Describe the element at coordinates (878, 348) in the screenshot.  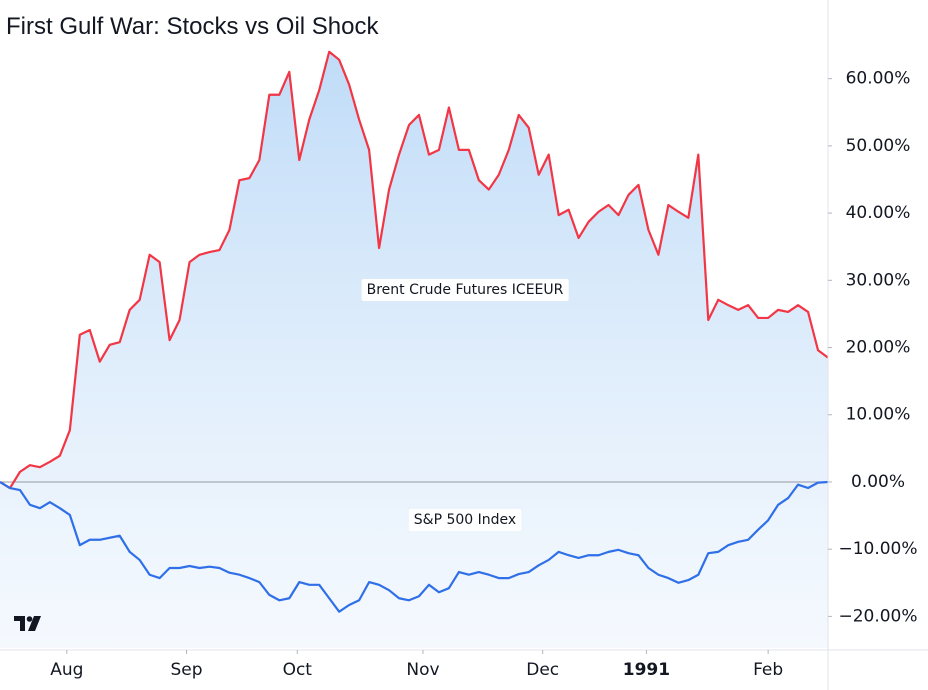
I see `y-tick-label: 20.00%` at that location.